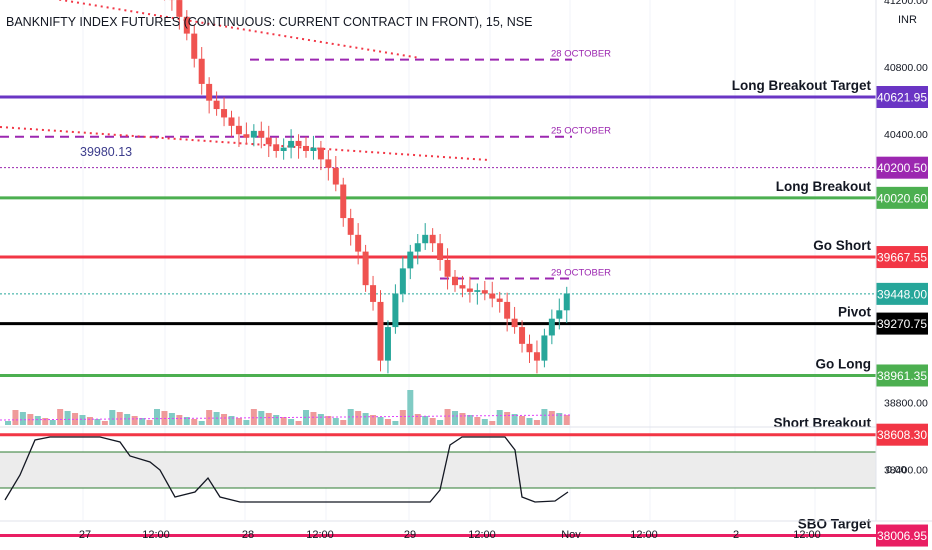 Image resolution: width=932 pixels, height=550 pixels. Describe the element at coordinates (736, 535) in the screenshot. I see `time-tick: 2` at that location.